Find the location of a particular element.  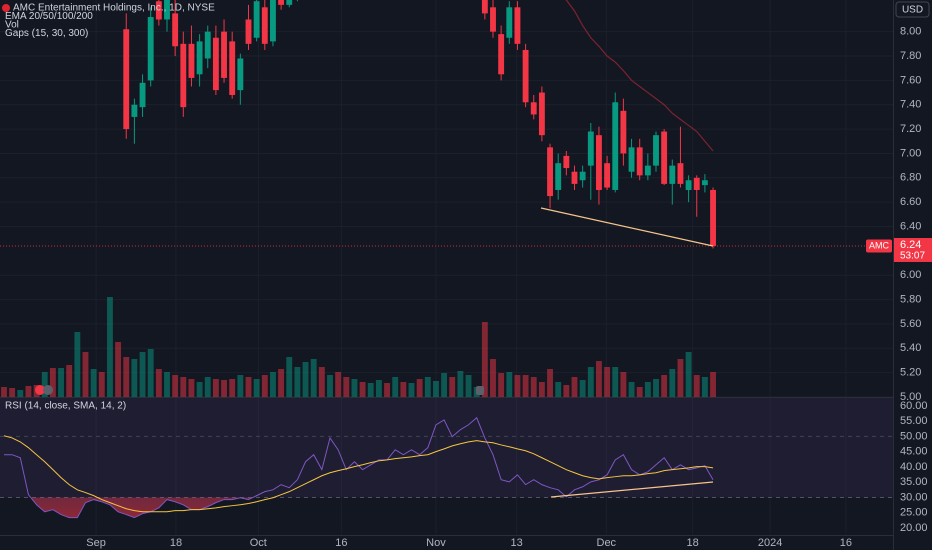

currency-label: USD is located at coordinates (912, 10).